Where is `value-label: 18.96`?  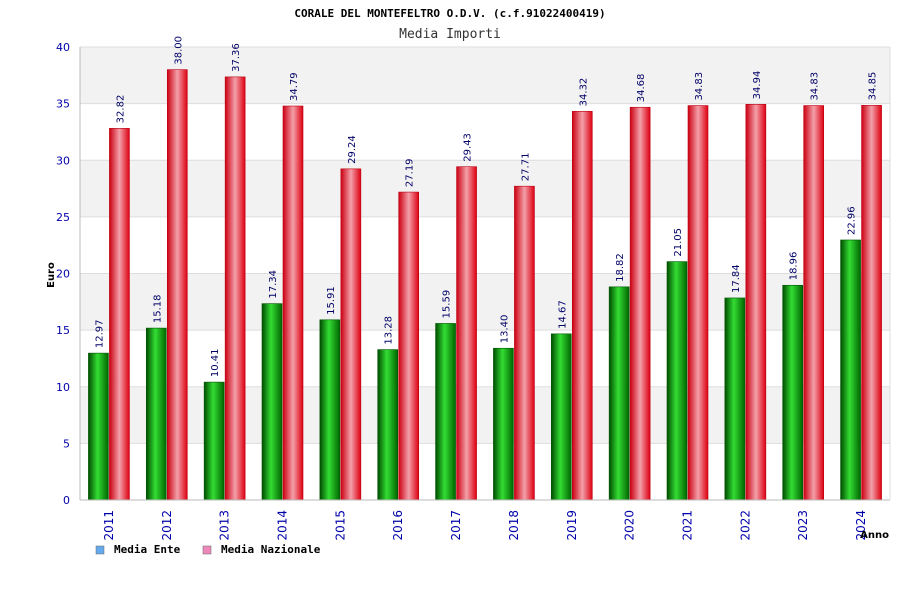 value-label: 18.96 is located at coordinates (794, 266).